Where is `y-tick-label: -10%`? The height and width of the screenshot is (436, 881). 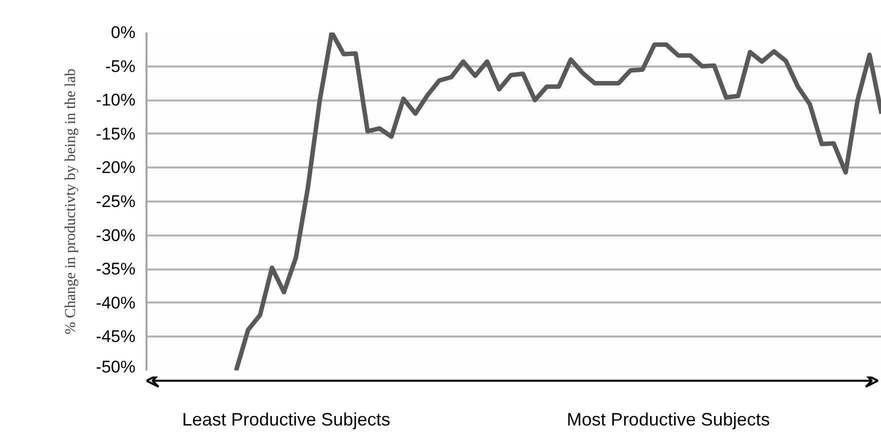
y-tick-label: -10% is located at coordinates (116, 100).